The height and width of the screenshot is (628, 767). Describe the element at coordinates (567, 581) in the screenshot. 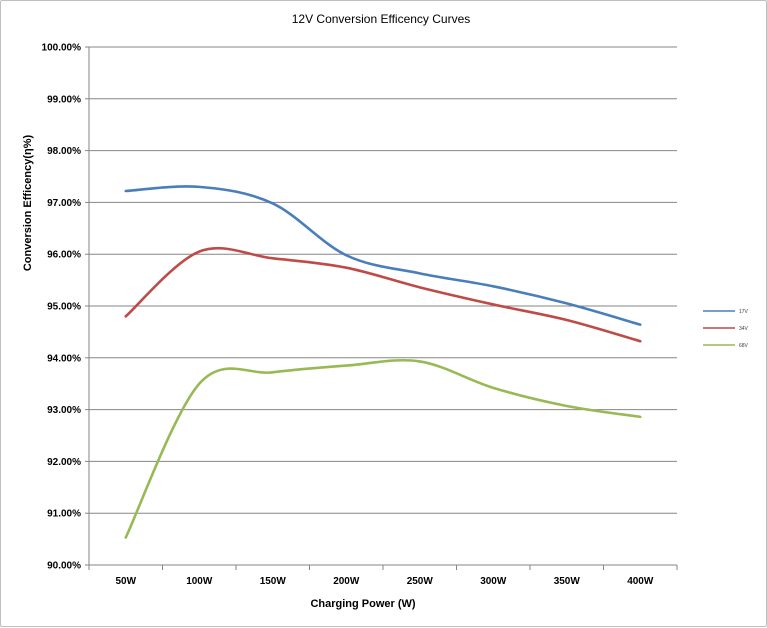

I see `x-tick-label: 350W` at that location.